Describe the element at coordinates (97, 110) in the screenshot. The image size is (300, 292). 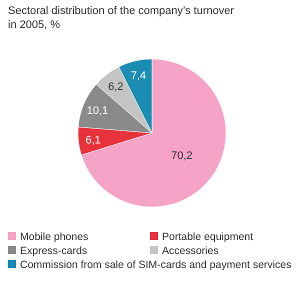
I see `data-label: 10,1` at that location.